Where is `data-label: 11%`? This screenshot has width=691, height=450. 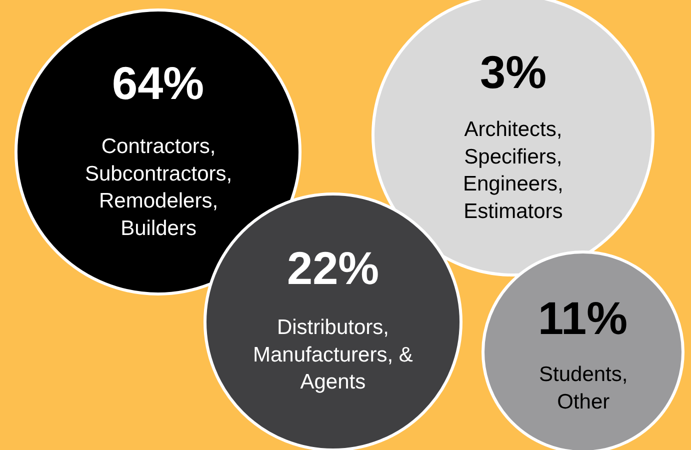 data-label: 11% is located at coordinates (583, 318).